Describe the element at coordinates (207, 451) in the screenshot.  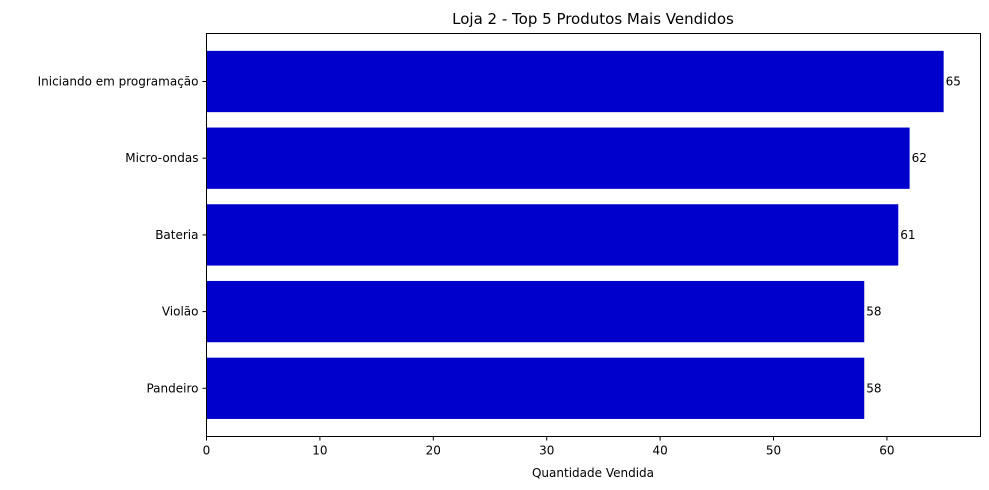
I see `x-tick-label: 0` at that location.